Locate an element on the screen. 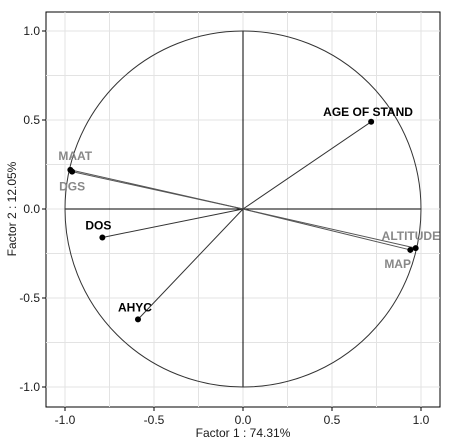 Image resolution: width=450 pixels, height=446 pixels. label-dos: DOS is located at coordinates (98, 225).